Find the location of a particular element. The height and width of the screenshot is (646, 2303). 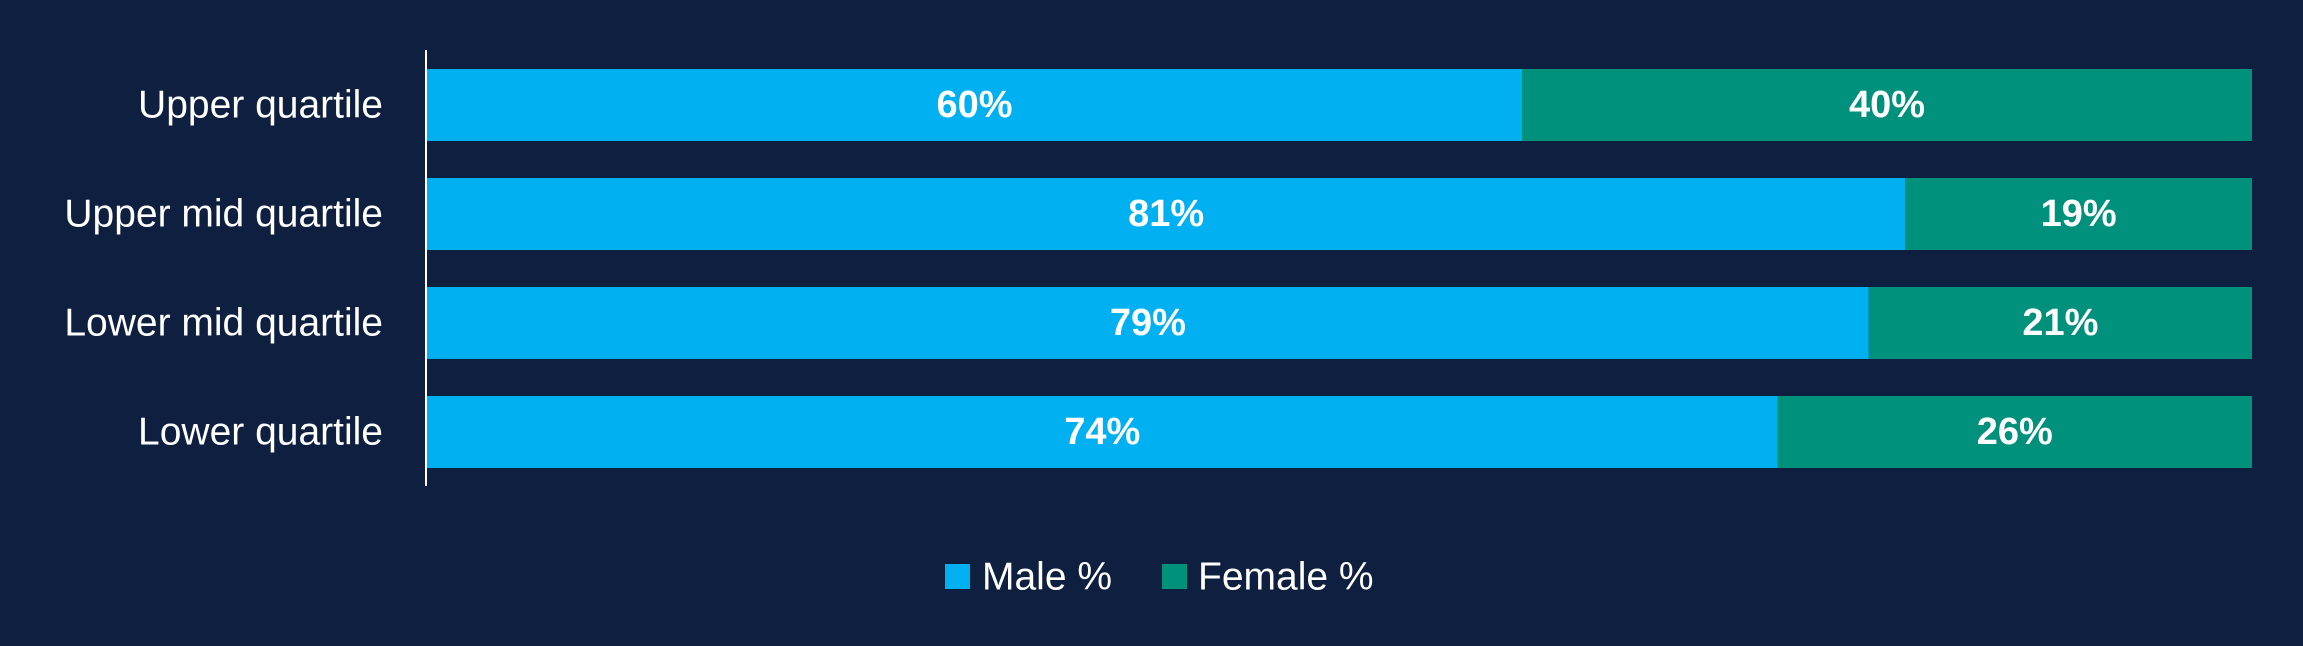

data-label: 81% is located at coordinates (1166, 214).